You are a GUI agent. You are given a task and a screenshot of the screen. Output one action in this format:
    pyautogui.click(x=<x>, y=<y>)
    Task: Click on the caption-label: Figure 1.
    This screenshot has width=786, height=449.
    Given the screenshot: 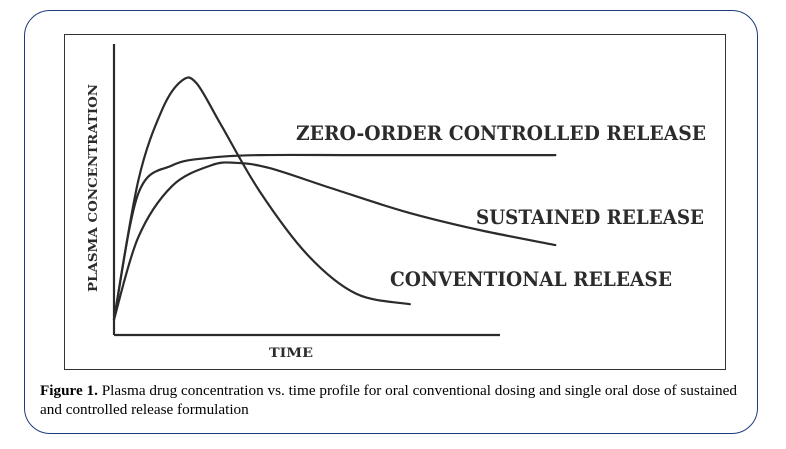 What is the action you would take?
    pyautogui.click(x=69, y=390)
    